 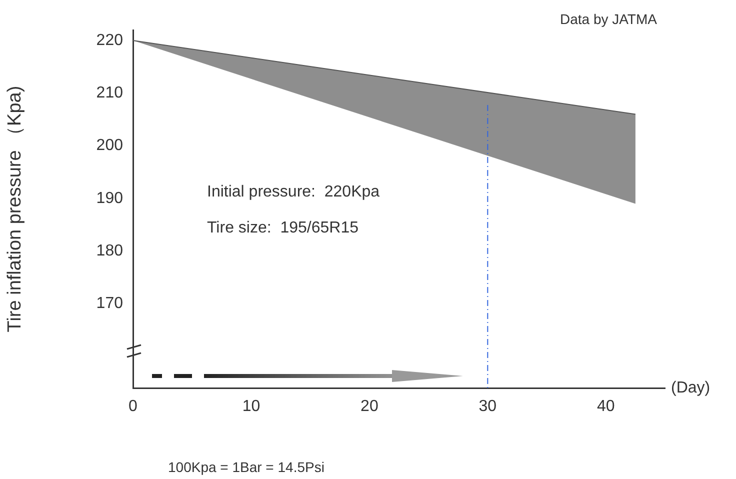 I want to click on y-tick-label: 170, so click(x=110, y=303).